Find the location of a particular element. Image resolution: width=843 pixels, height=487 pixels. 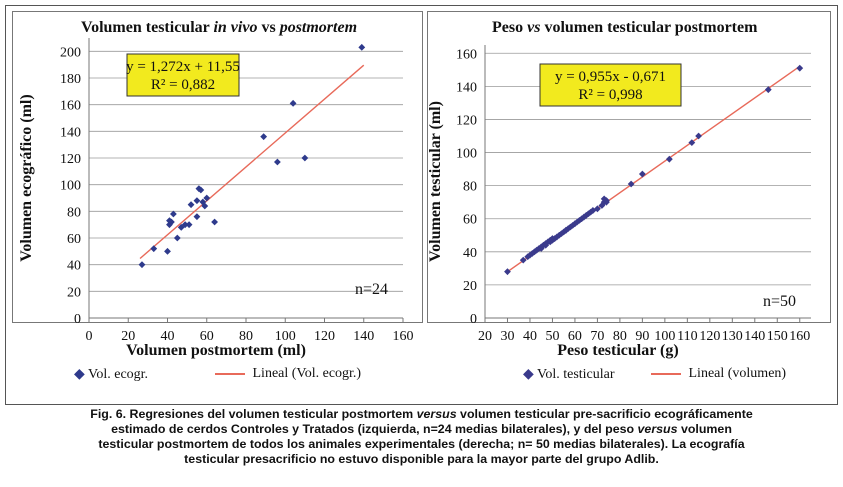

legend-left-marker: ◆ Vol. ecogr. is located at coordinates (111, 374).